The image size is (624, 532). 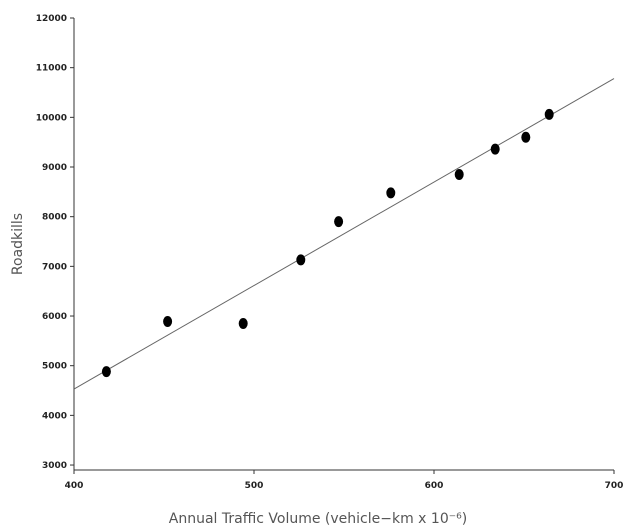 What do you see at coordinates (54, 317) in the screenshot?
I see `y-tick-label: 6000` at bounding box center [54, 317].